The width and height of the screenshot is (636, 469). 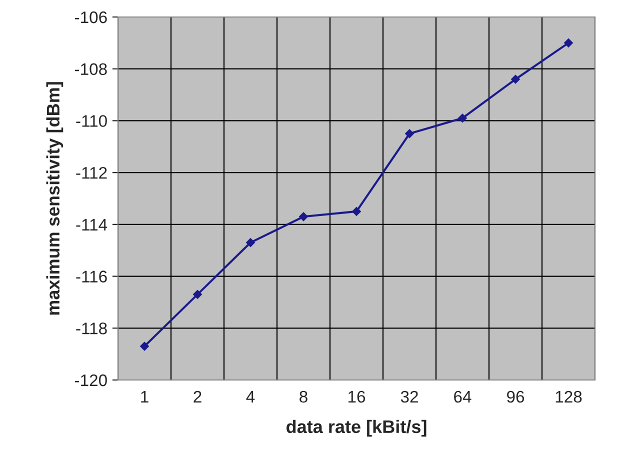 What do you see at coordinates (91, 328) in the screenshot?
I see `y-tick-label: -118` at bounding box center [91, 328].